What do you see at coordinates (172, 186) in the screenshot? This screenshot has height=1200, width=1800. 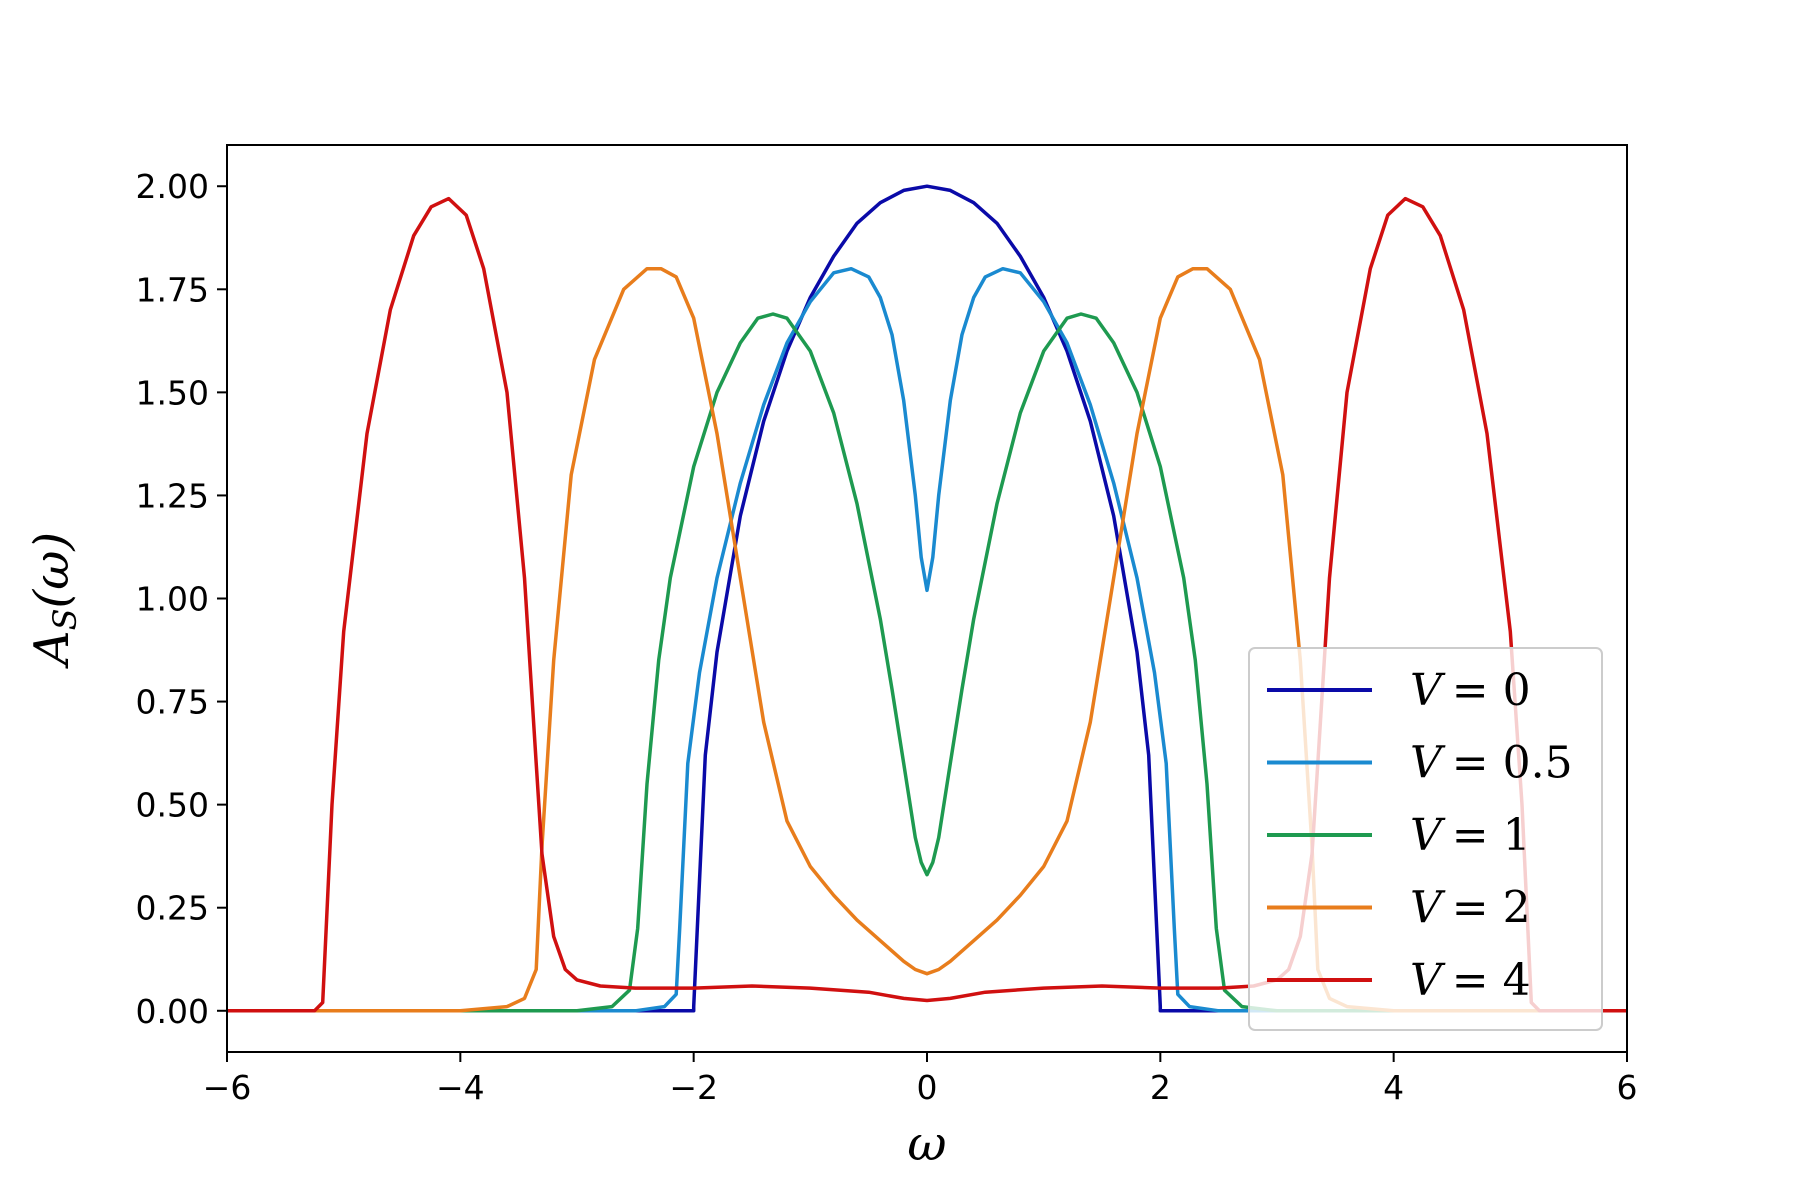 I see `y-tick-label: 2.00` at bounding box center [172, 186].